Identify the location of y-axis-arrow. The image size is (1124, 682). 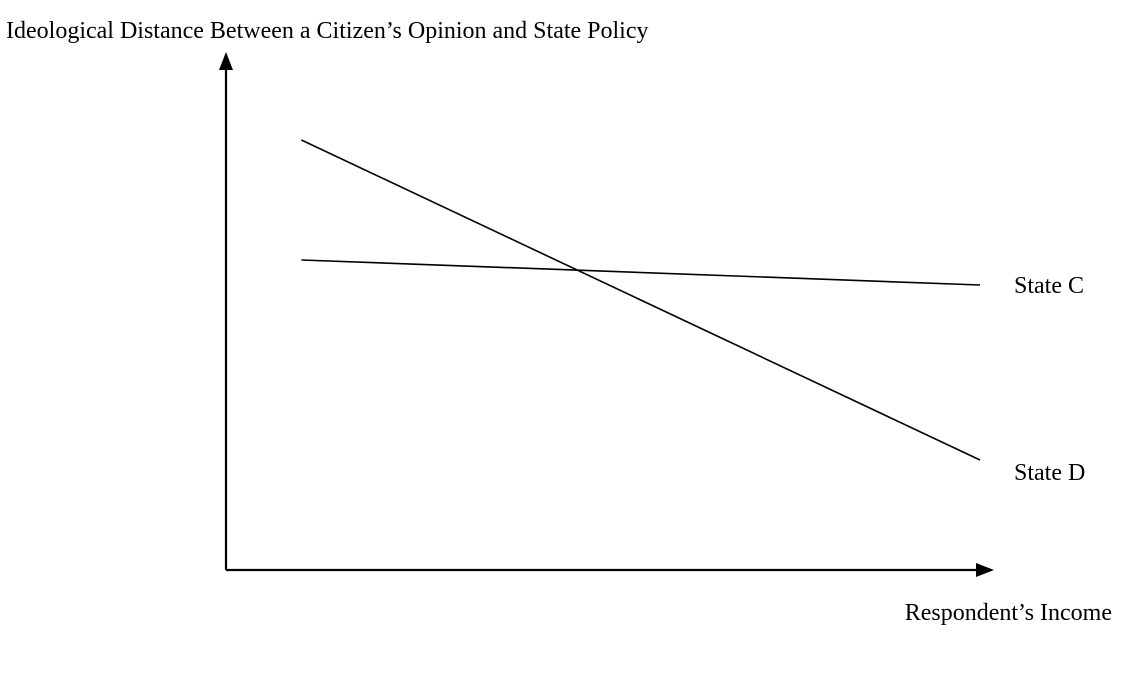
(226, 61).